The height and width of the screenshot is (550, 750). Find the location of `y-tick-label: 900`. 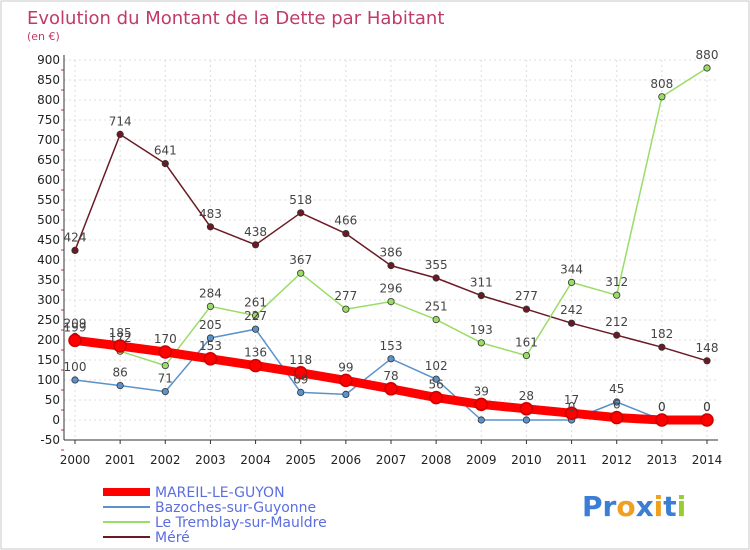

y-tick-label: 900 is located at coordinates (48, 60).